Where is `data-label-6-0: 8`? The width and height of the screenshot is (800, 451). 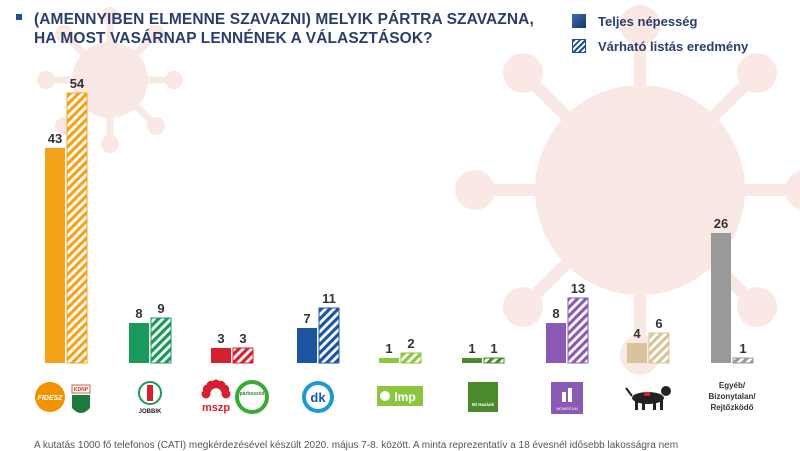
data-label-6-0: 8 is located at coordinates (555, 313).